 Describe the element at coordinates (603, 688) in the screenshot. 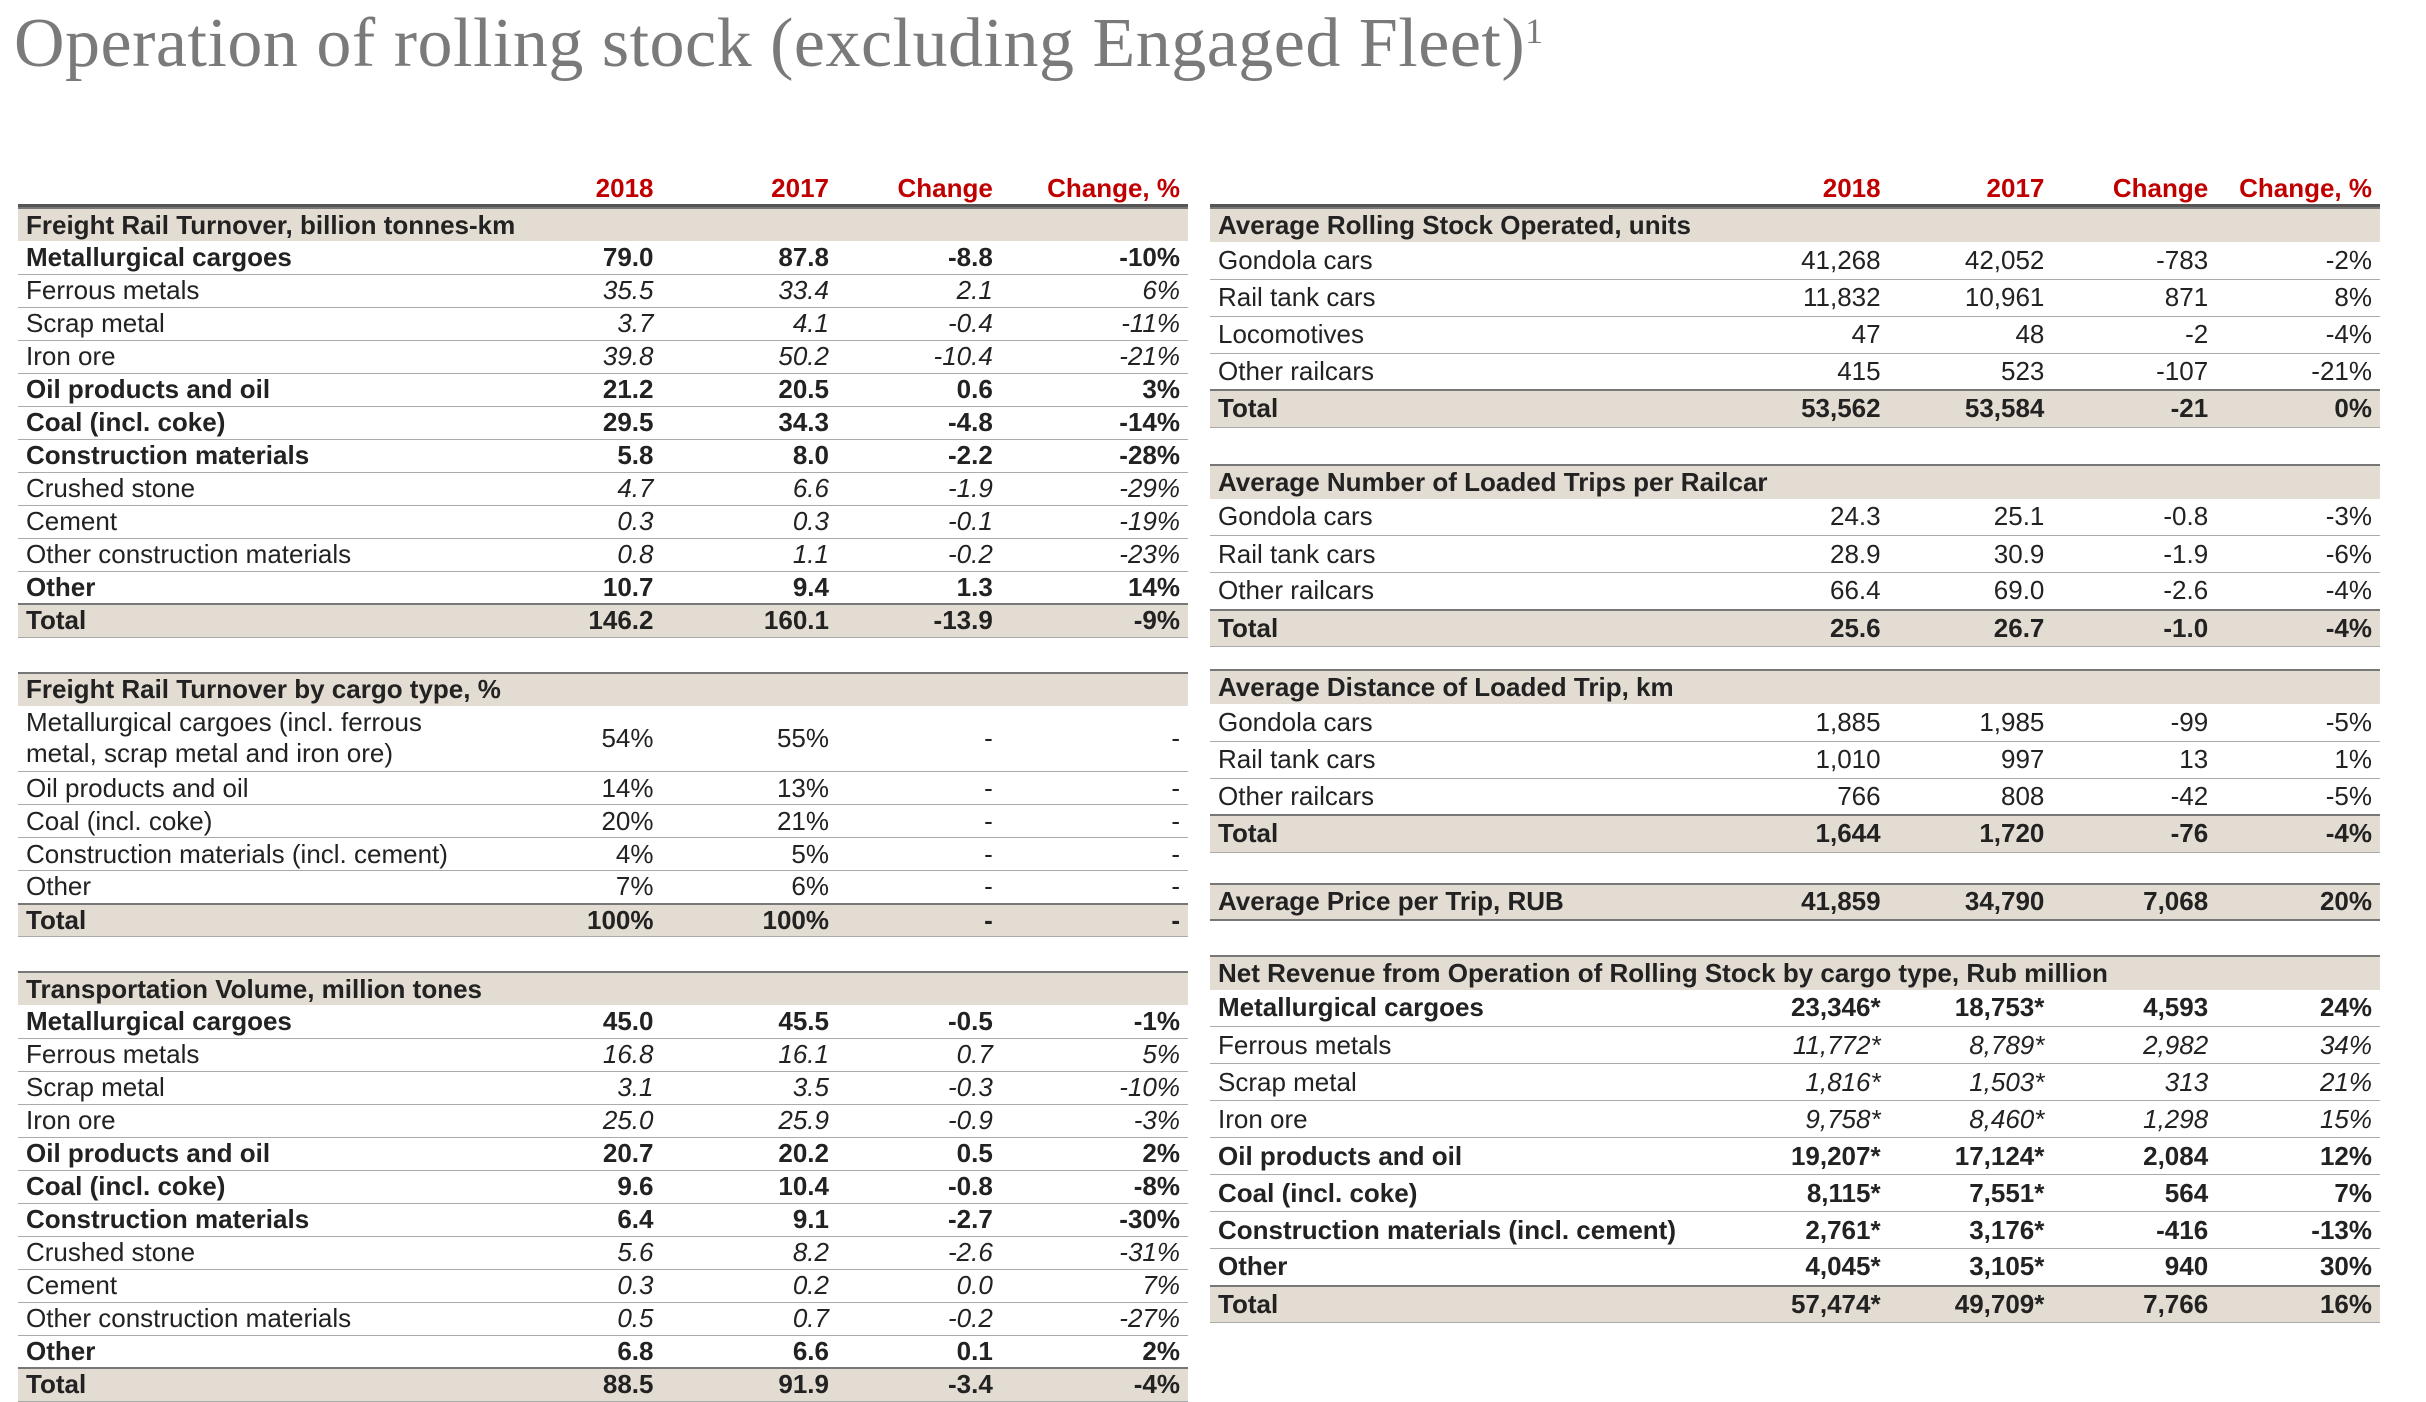

I see `section-heading: Freight Rail Turnover by cargo type, %` at that location.